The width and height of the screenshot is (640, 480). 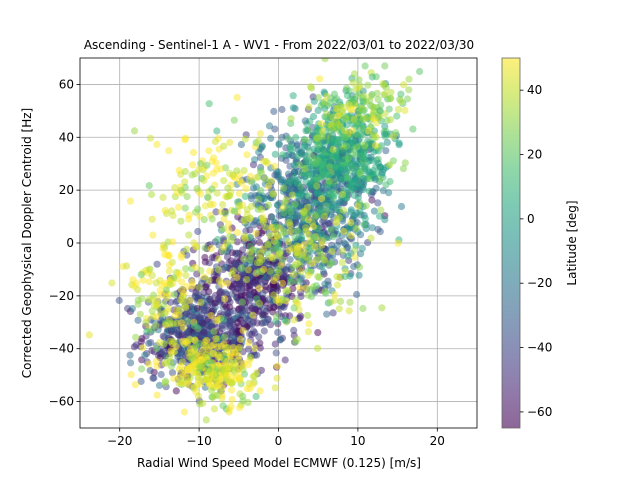 What do you see at coordinates (119, 441) in the screenshot?
I see `x-tick-label: −20` at bounding box center [119, 441].